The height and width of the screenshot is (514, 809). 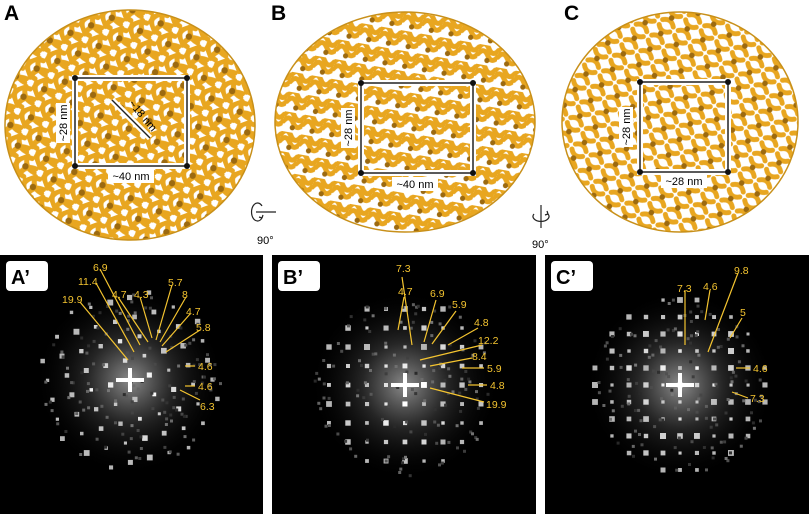 What do you see at coordinates (741, 271) in the screenshot?
I see `fft-c-label-1: 9.8` at bounding box center [741, 271].